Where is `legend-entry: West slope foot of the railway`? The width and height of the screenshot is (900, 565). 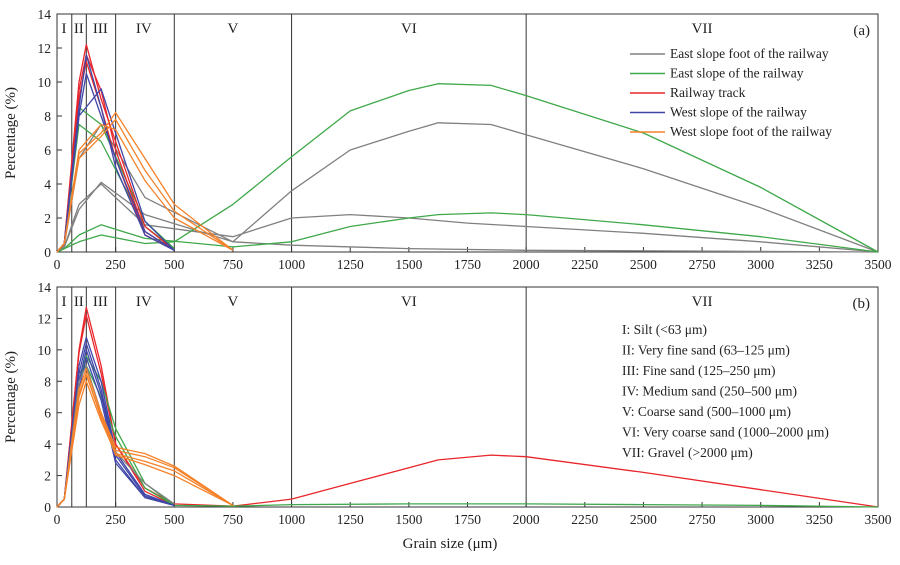 legend-entry: West slope foot of the railway is located at coordinates (751, 131).